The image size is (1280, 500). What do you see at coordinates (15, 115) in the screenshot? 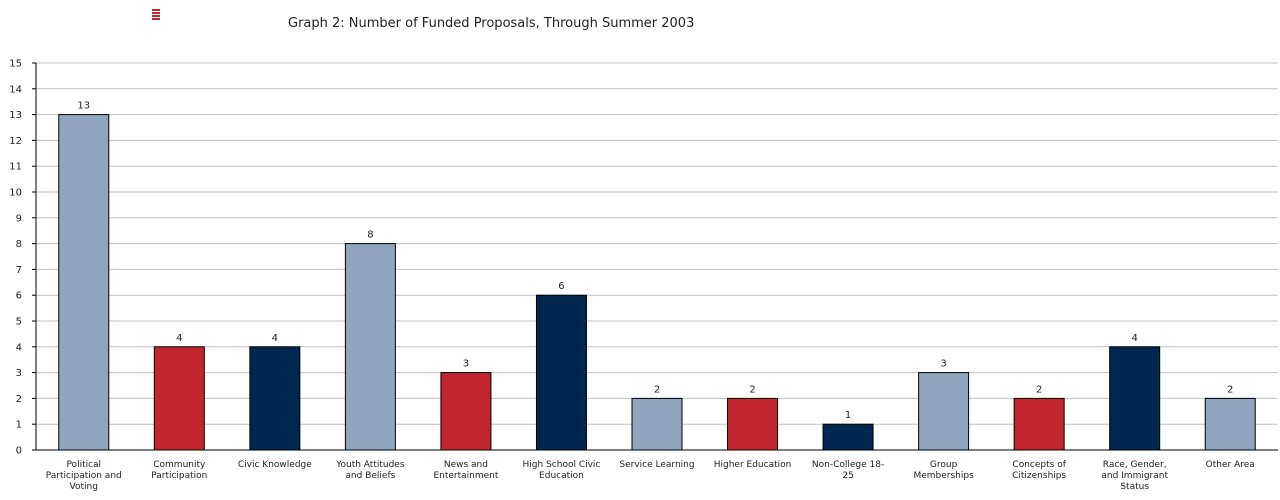
I see `y-tick-label: 13` at bounding box center [15, 115].